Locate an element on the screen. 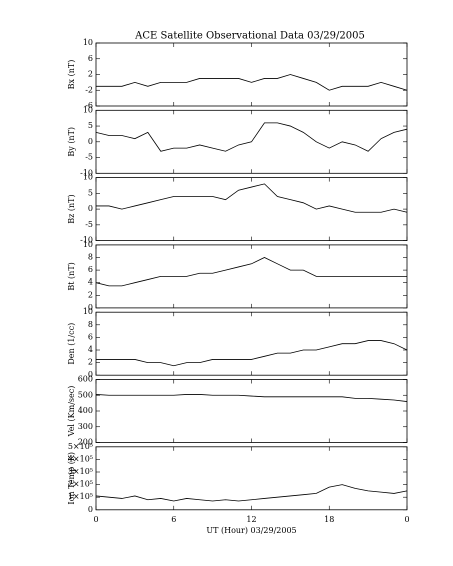 The image size is (453, 566). y-tick-label: 1×10⁵ is located at coordinates (80, 496).